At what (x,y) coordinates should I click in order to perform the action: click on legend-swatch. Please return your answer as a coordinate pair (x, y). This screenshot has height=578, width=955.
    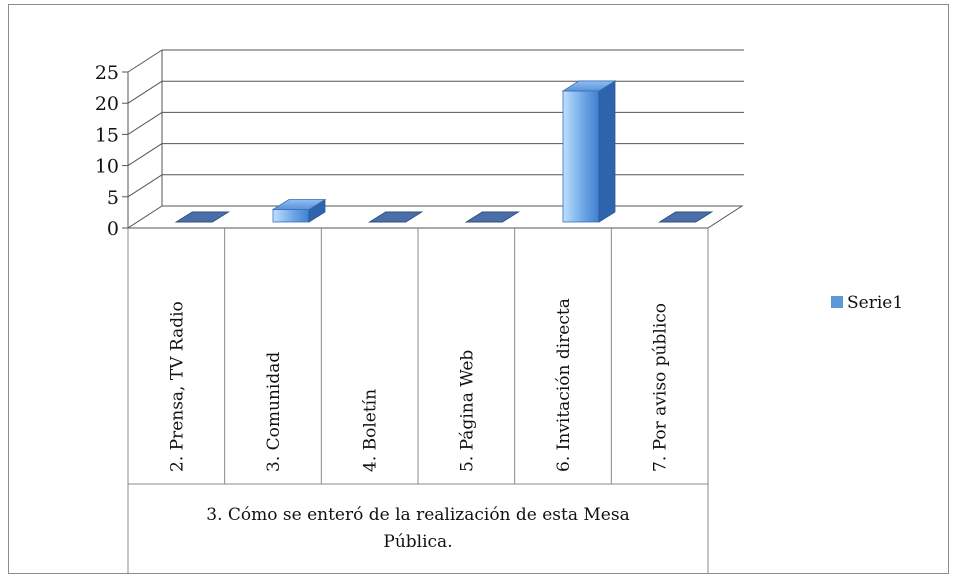
    Looking at the image, I should click on (837, 302).